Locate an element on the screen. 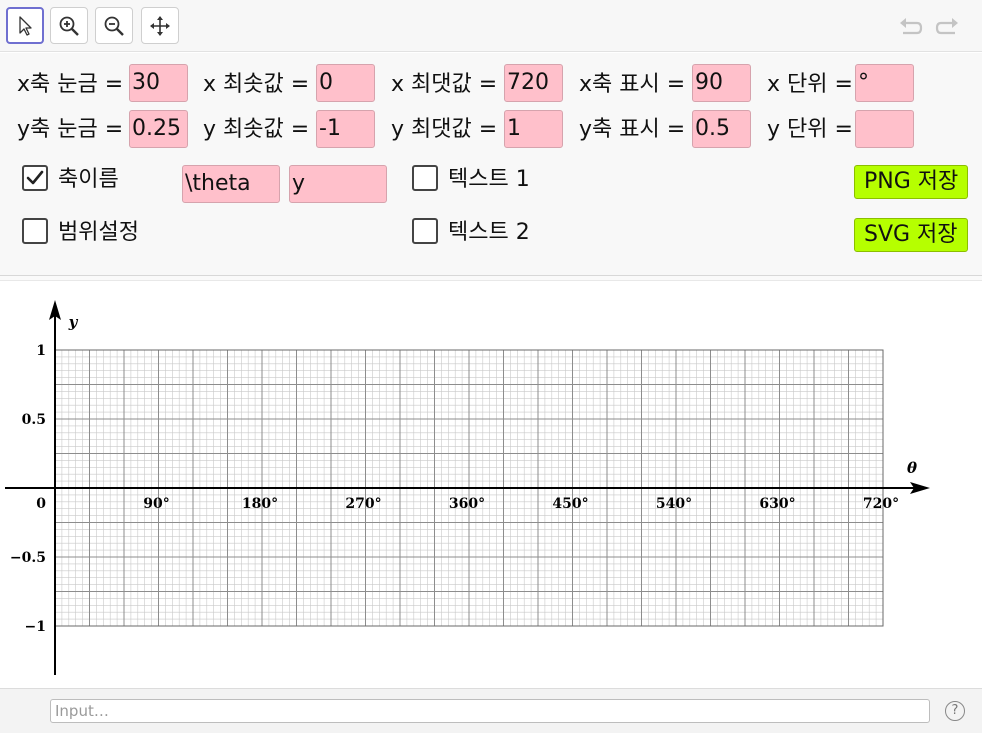 The image size is (982, 733). y-tick-label: 0.5 is located at coordinates (34, 420).